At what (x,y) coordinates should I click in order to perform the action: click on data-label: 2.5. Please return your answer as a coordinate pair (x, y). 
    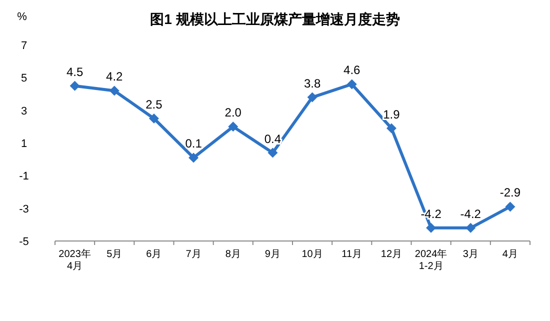
    Looking at the image, I should click on (154, 105).